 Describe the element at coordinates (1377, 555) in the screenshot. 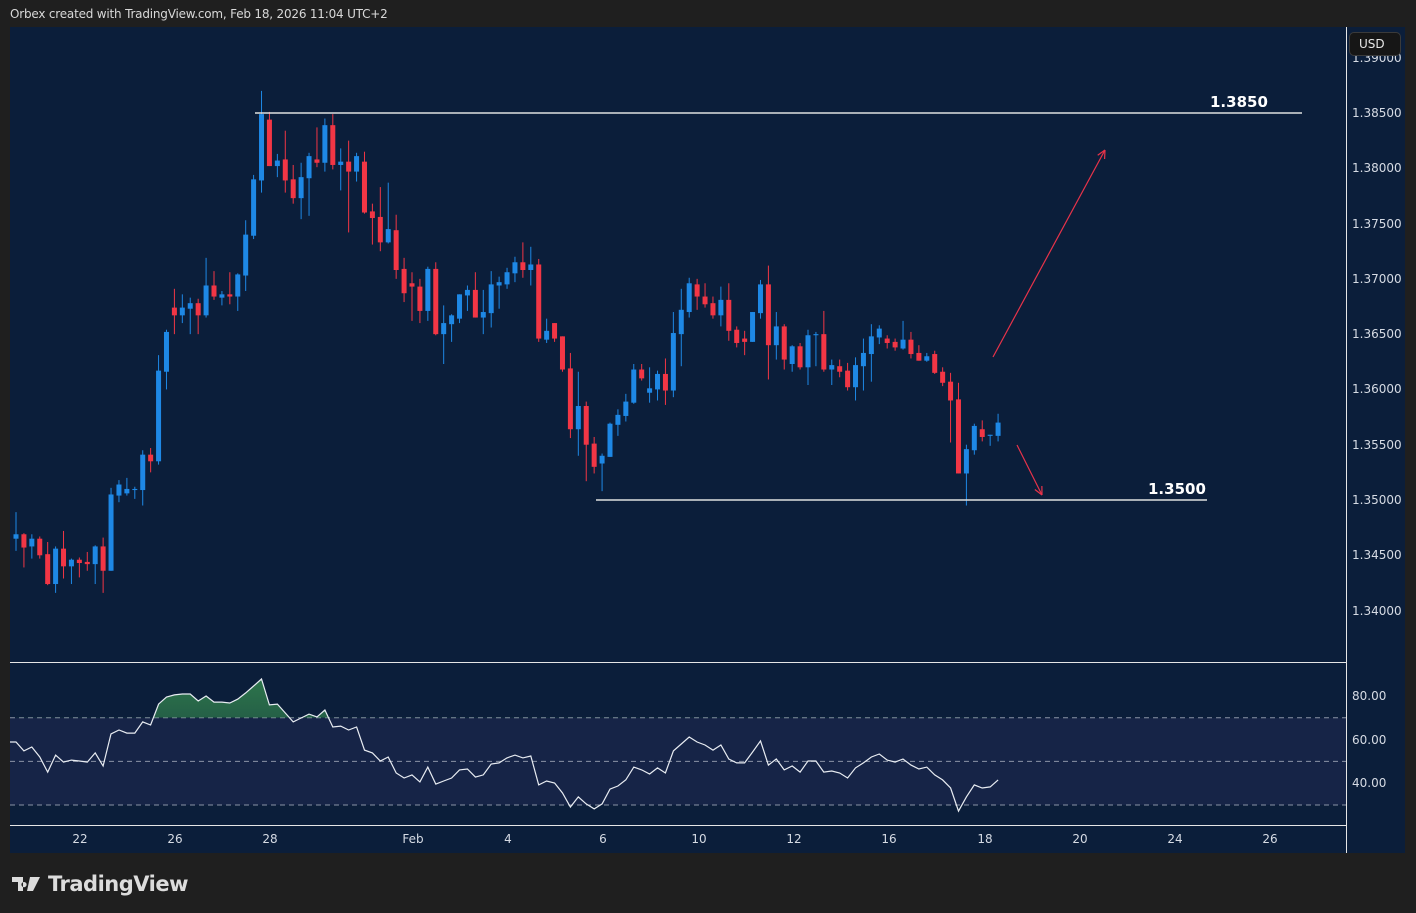

I see `price-axis-label: 1.34500` at that location.